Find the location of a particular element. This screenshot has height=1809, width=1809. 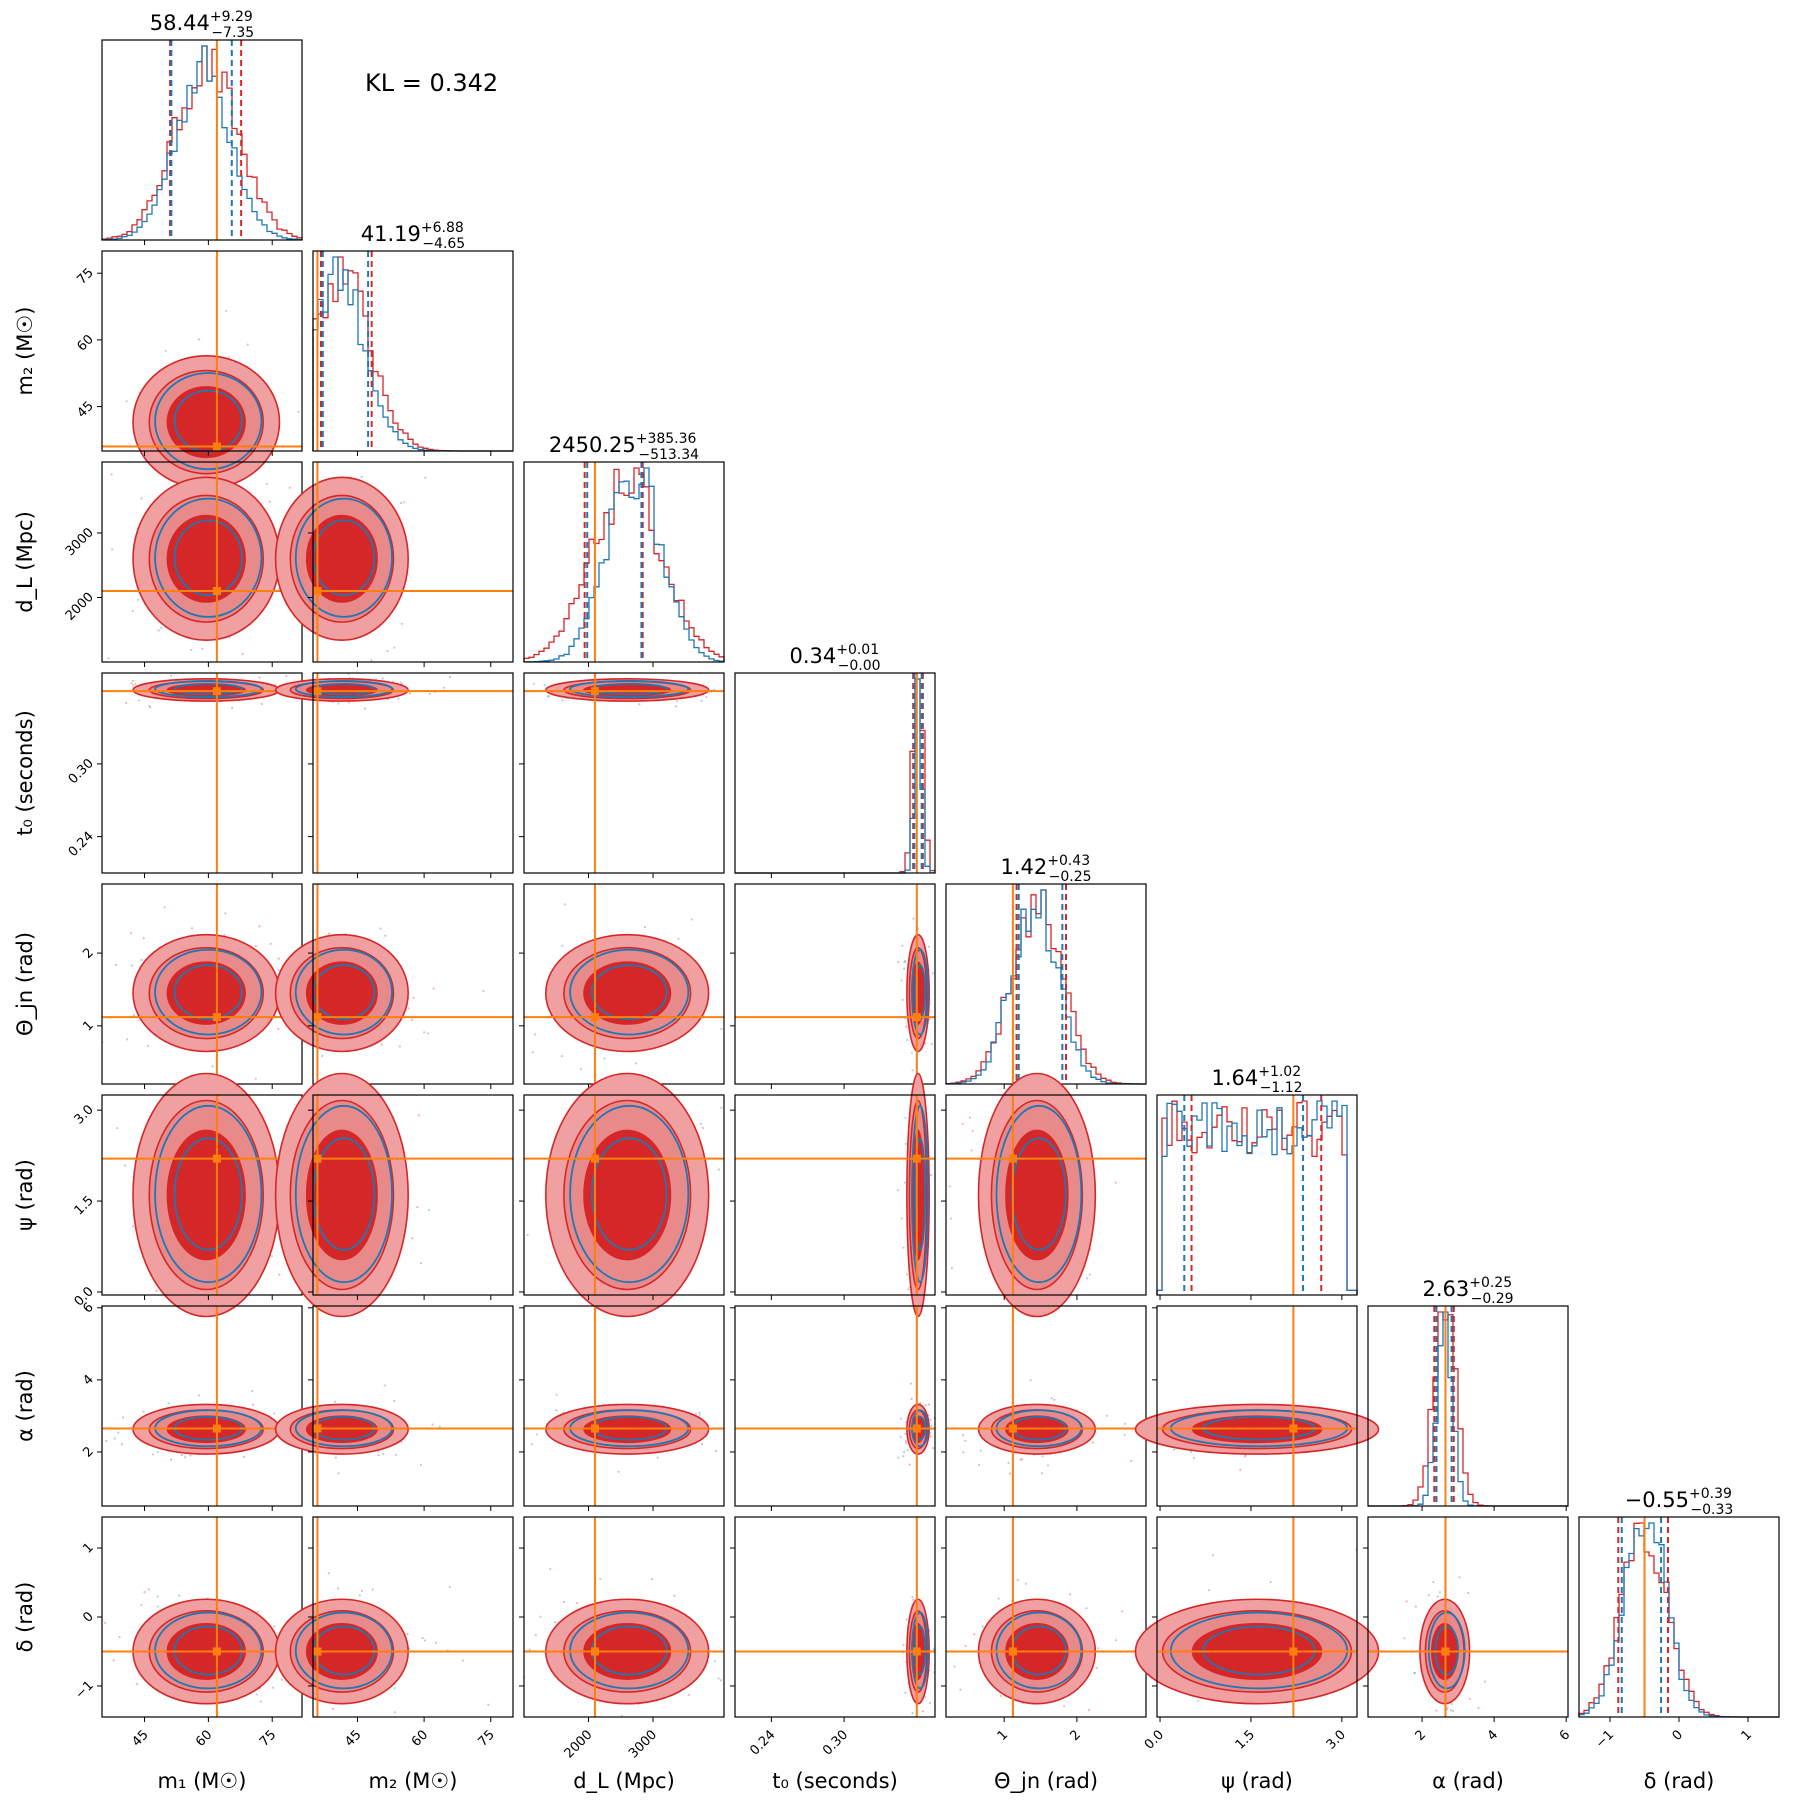

panel-delta-alpha: 2 4 6 is located at coordinates (1468, 1630).